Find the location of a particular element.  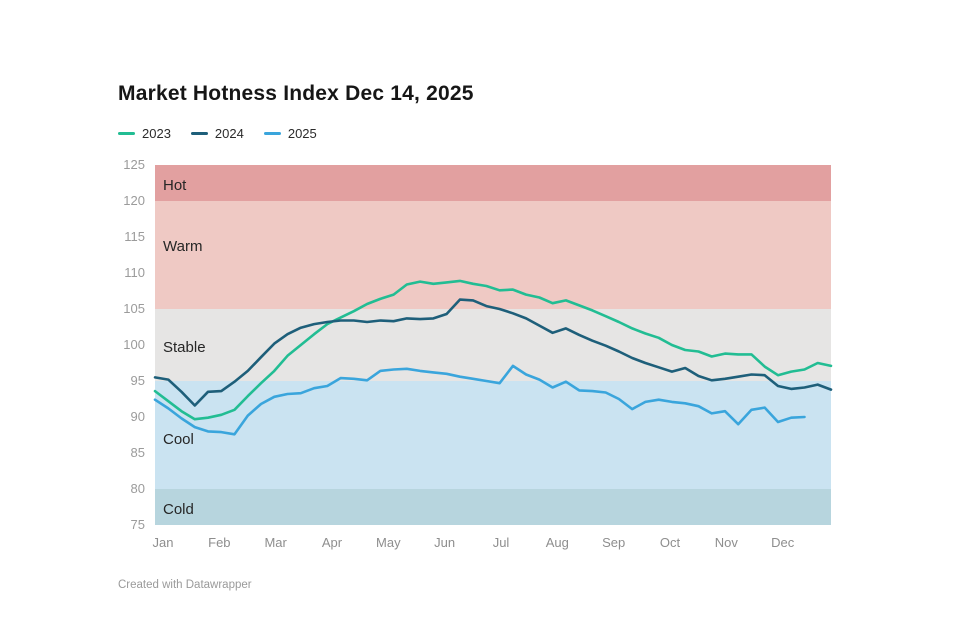

legend-label: 2024 is located at coordinates (229, 133).